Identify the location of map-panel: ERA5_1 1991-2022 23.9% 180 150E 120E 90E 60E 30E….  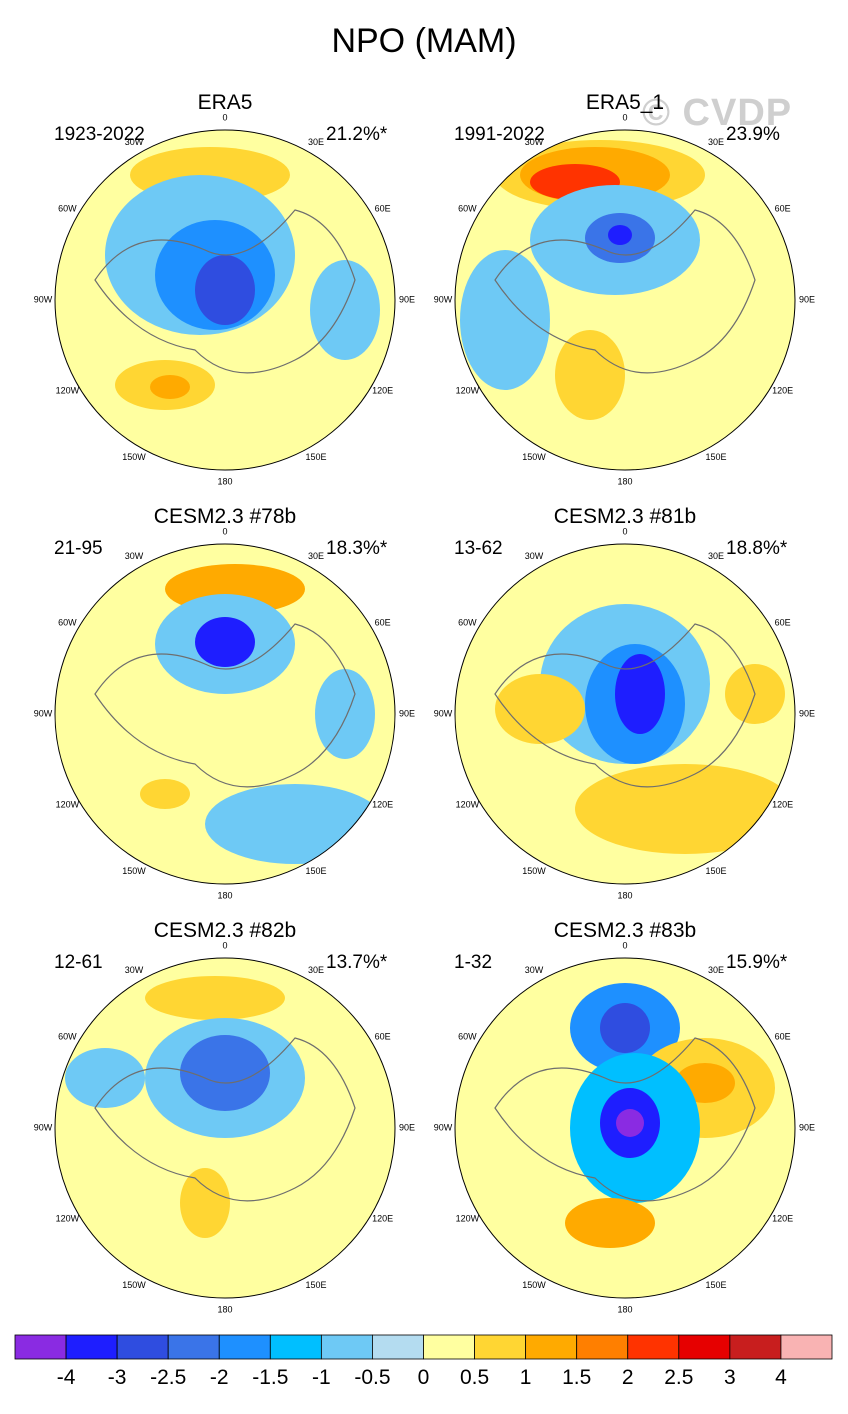
(612, 300).